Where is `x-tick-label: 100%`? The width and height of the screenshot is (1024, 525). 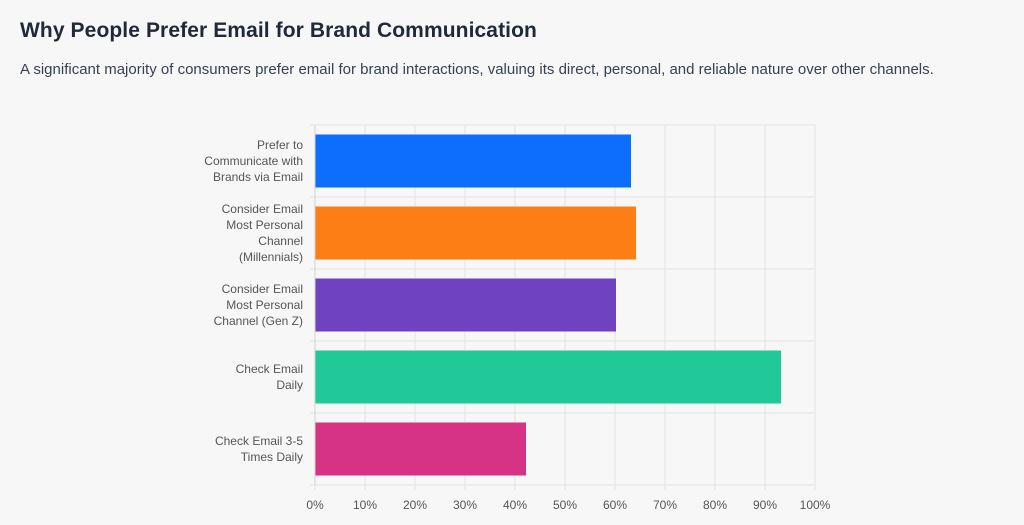 x-tick-label: 100% is located at coordinates (815, 505).